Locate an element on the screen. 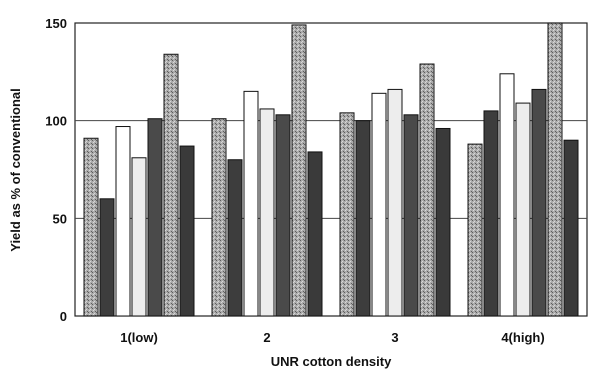 The height and width of the screenshot is (372, 592). x-axis-title: UNR cotton density is located at coordinates (331, 361).